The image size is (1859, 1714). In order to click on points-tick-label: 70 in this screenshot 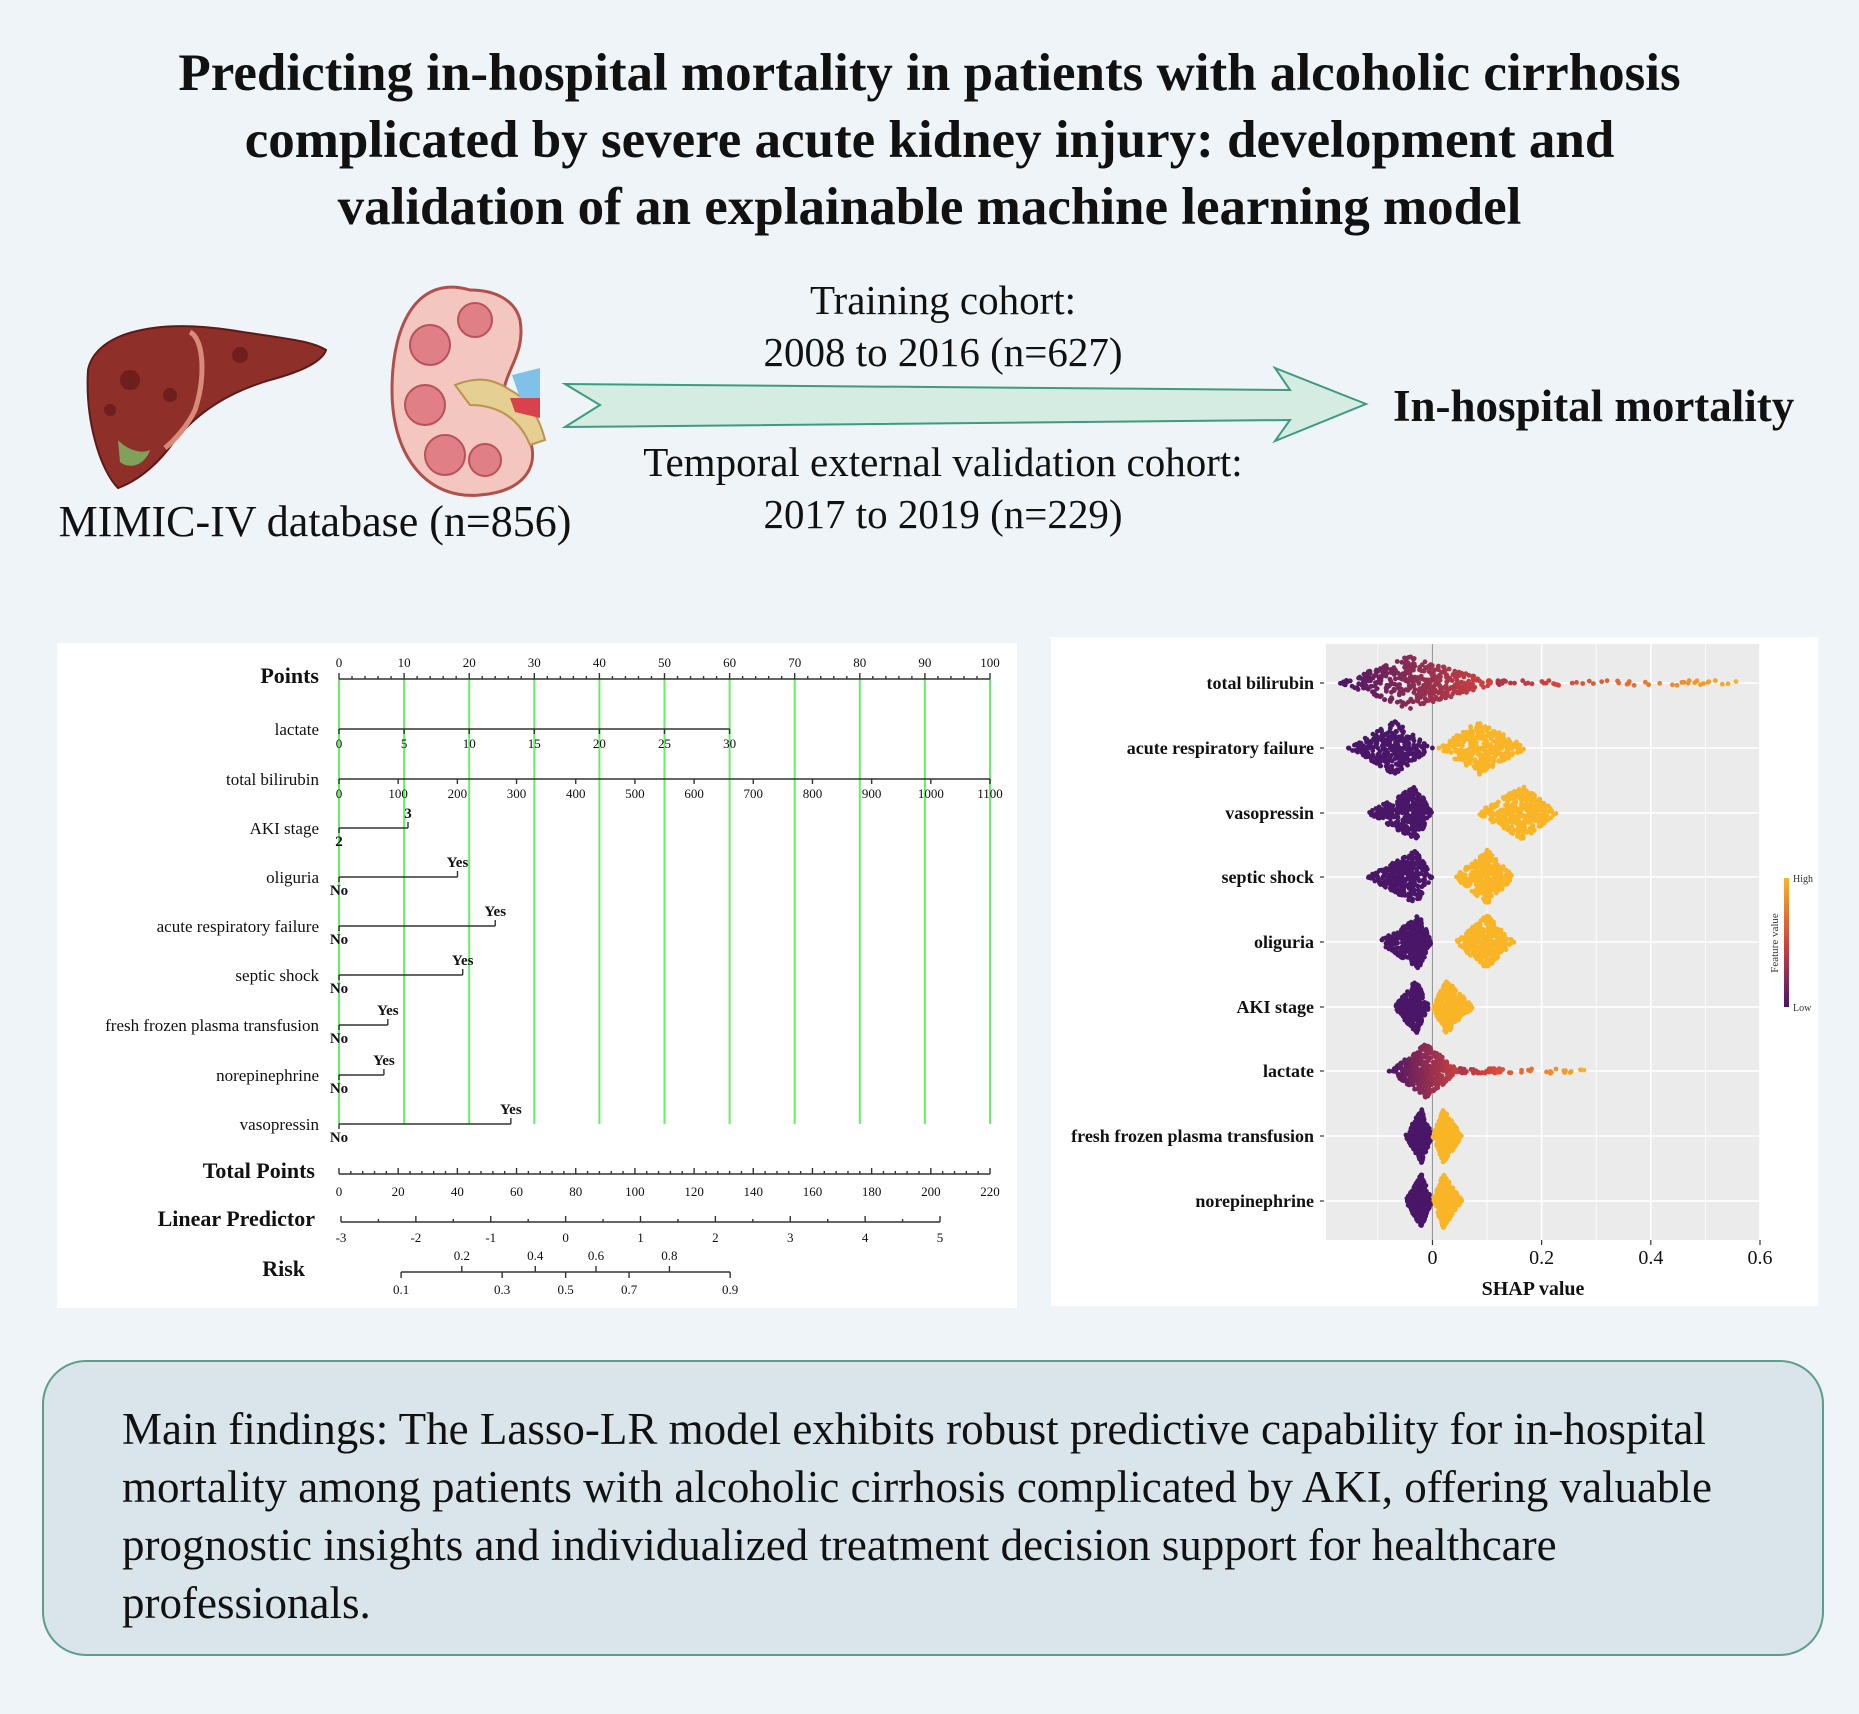, I will do `click(794, 662)`.